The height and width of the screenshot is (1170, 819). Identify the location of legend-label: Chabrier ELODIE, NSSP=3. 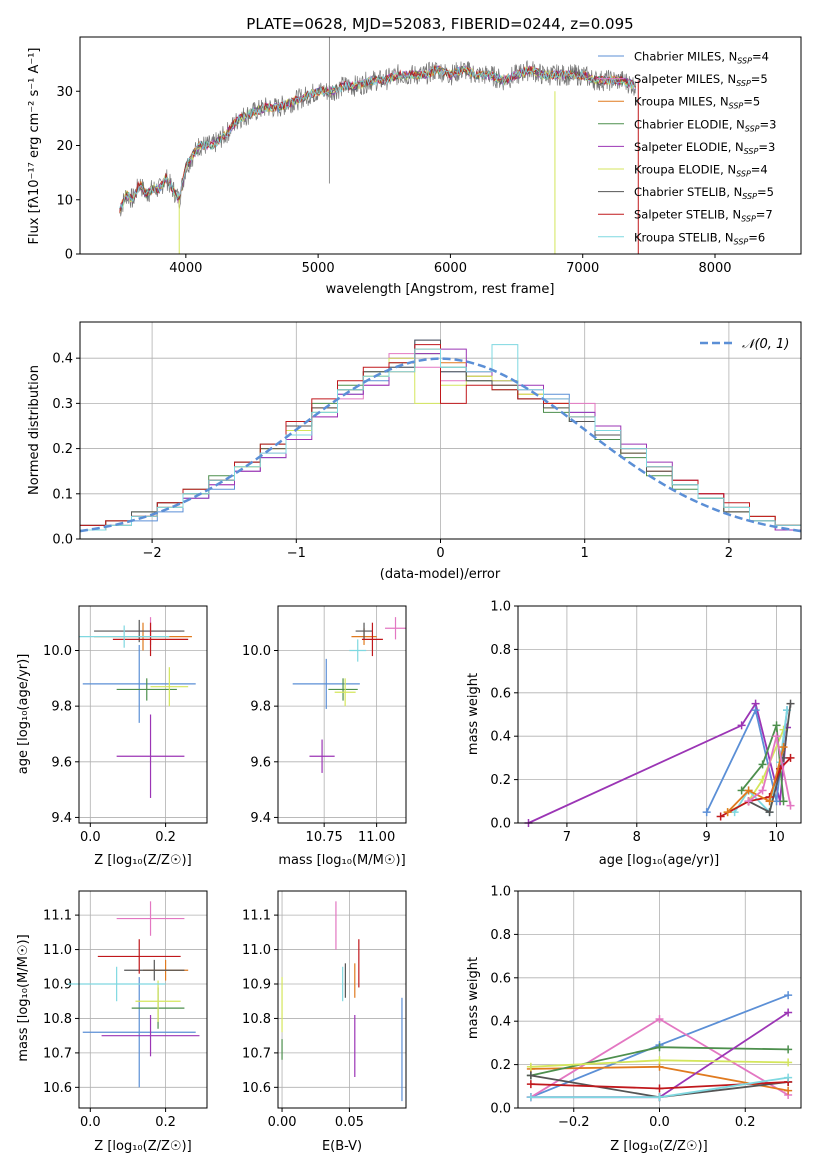
(705, 125).